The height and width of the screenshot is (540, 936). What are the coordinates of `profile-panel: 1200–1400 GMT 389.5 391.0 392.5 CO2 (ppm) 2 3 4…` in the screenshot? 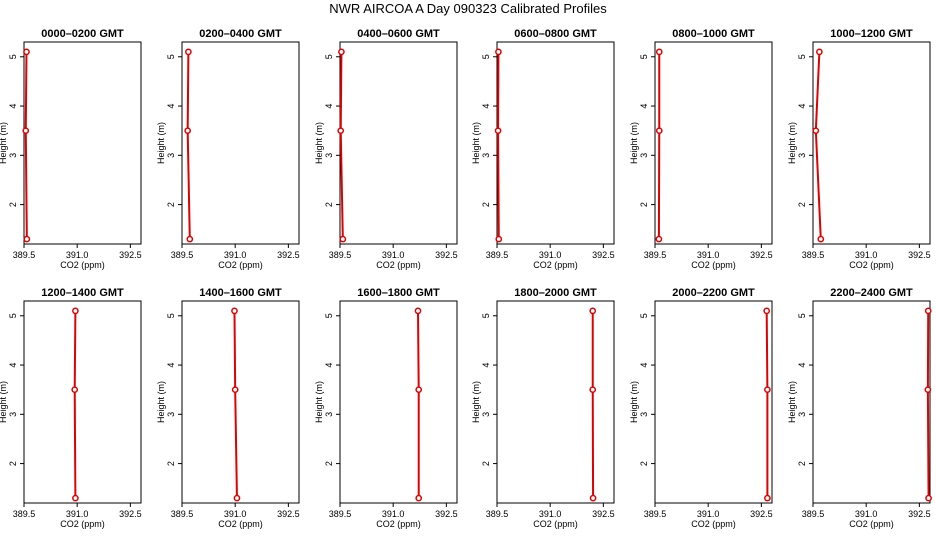 It's located at (71, 408).